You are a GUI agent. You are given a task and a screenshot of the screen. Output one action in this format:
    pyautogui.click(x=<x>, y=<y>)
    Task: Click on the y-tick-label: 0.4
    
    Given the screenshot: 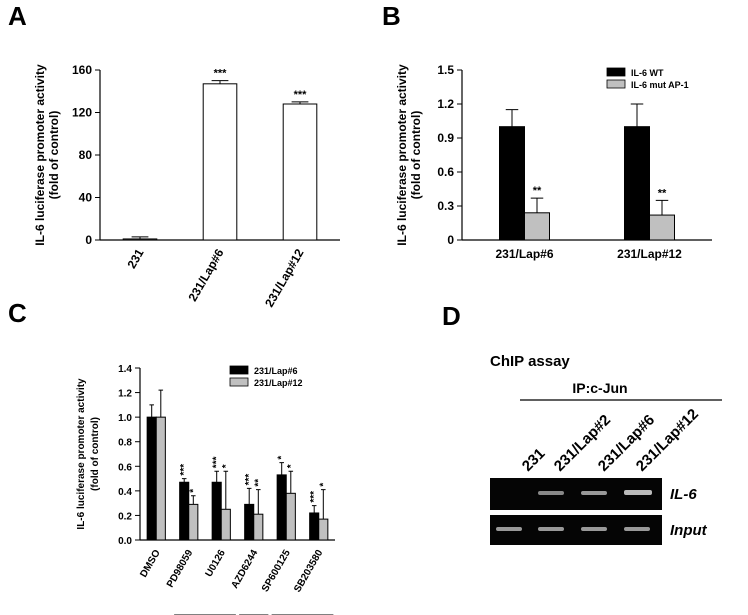 What is the action you would take?
    pyautogui.click(x=125, y=492)
    